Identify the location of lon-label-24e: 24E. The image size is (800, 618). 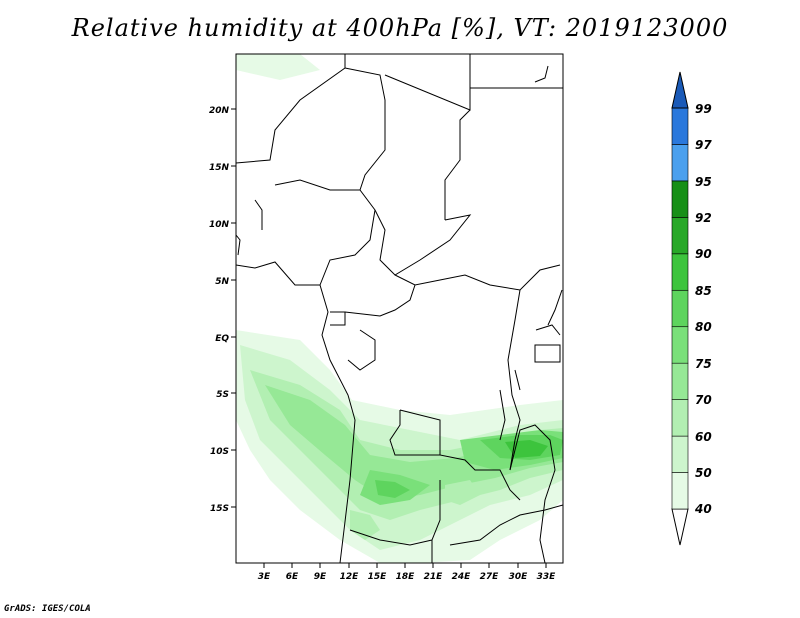
(462, 577).